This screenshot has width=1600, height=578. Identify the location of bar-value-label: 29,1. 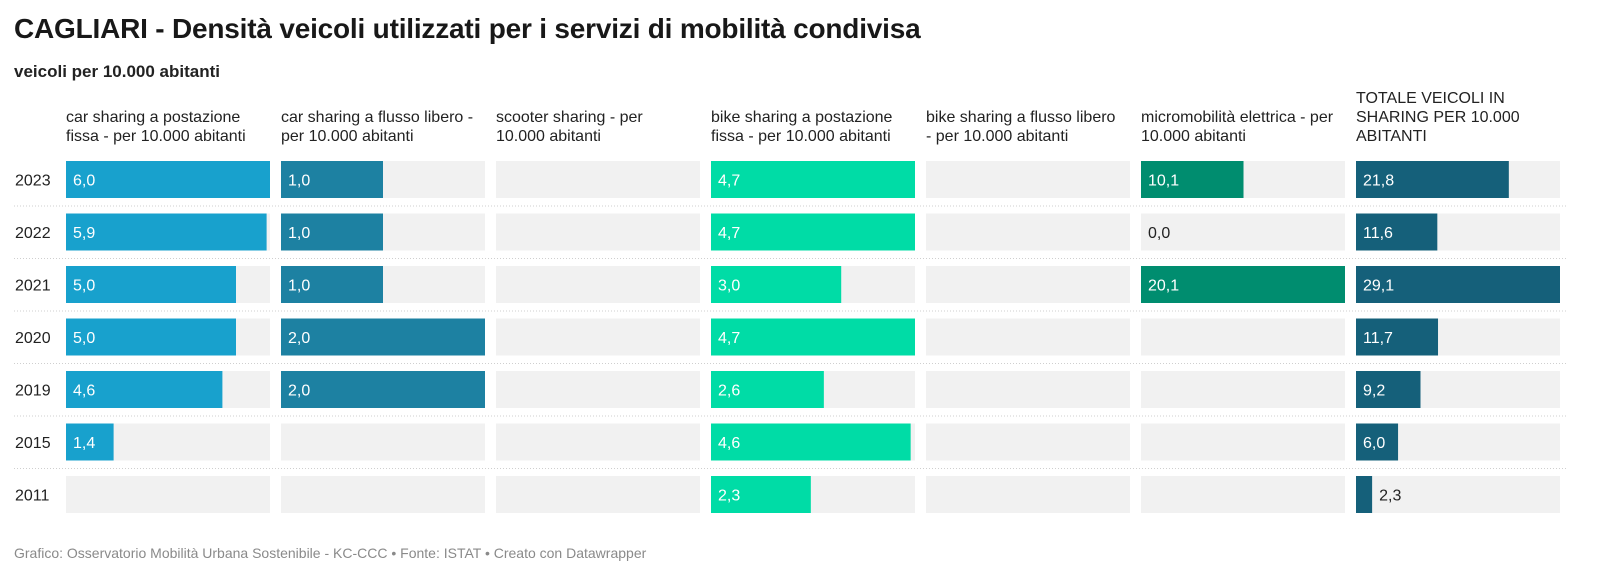
(1378, 286).